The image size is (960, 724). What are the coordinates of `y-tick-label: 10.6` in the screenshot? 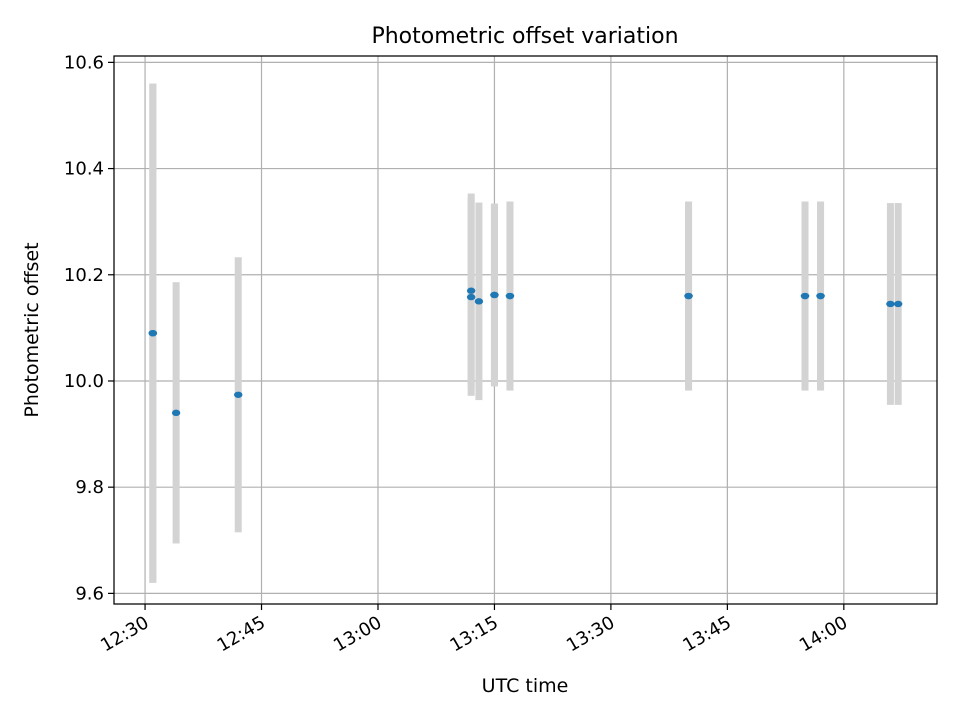 It's located at (84, 62).